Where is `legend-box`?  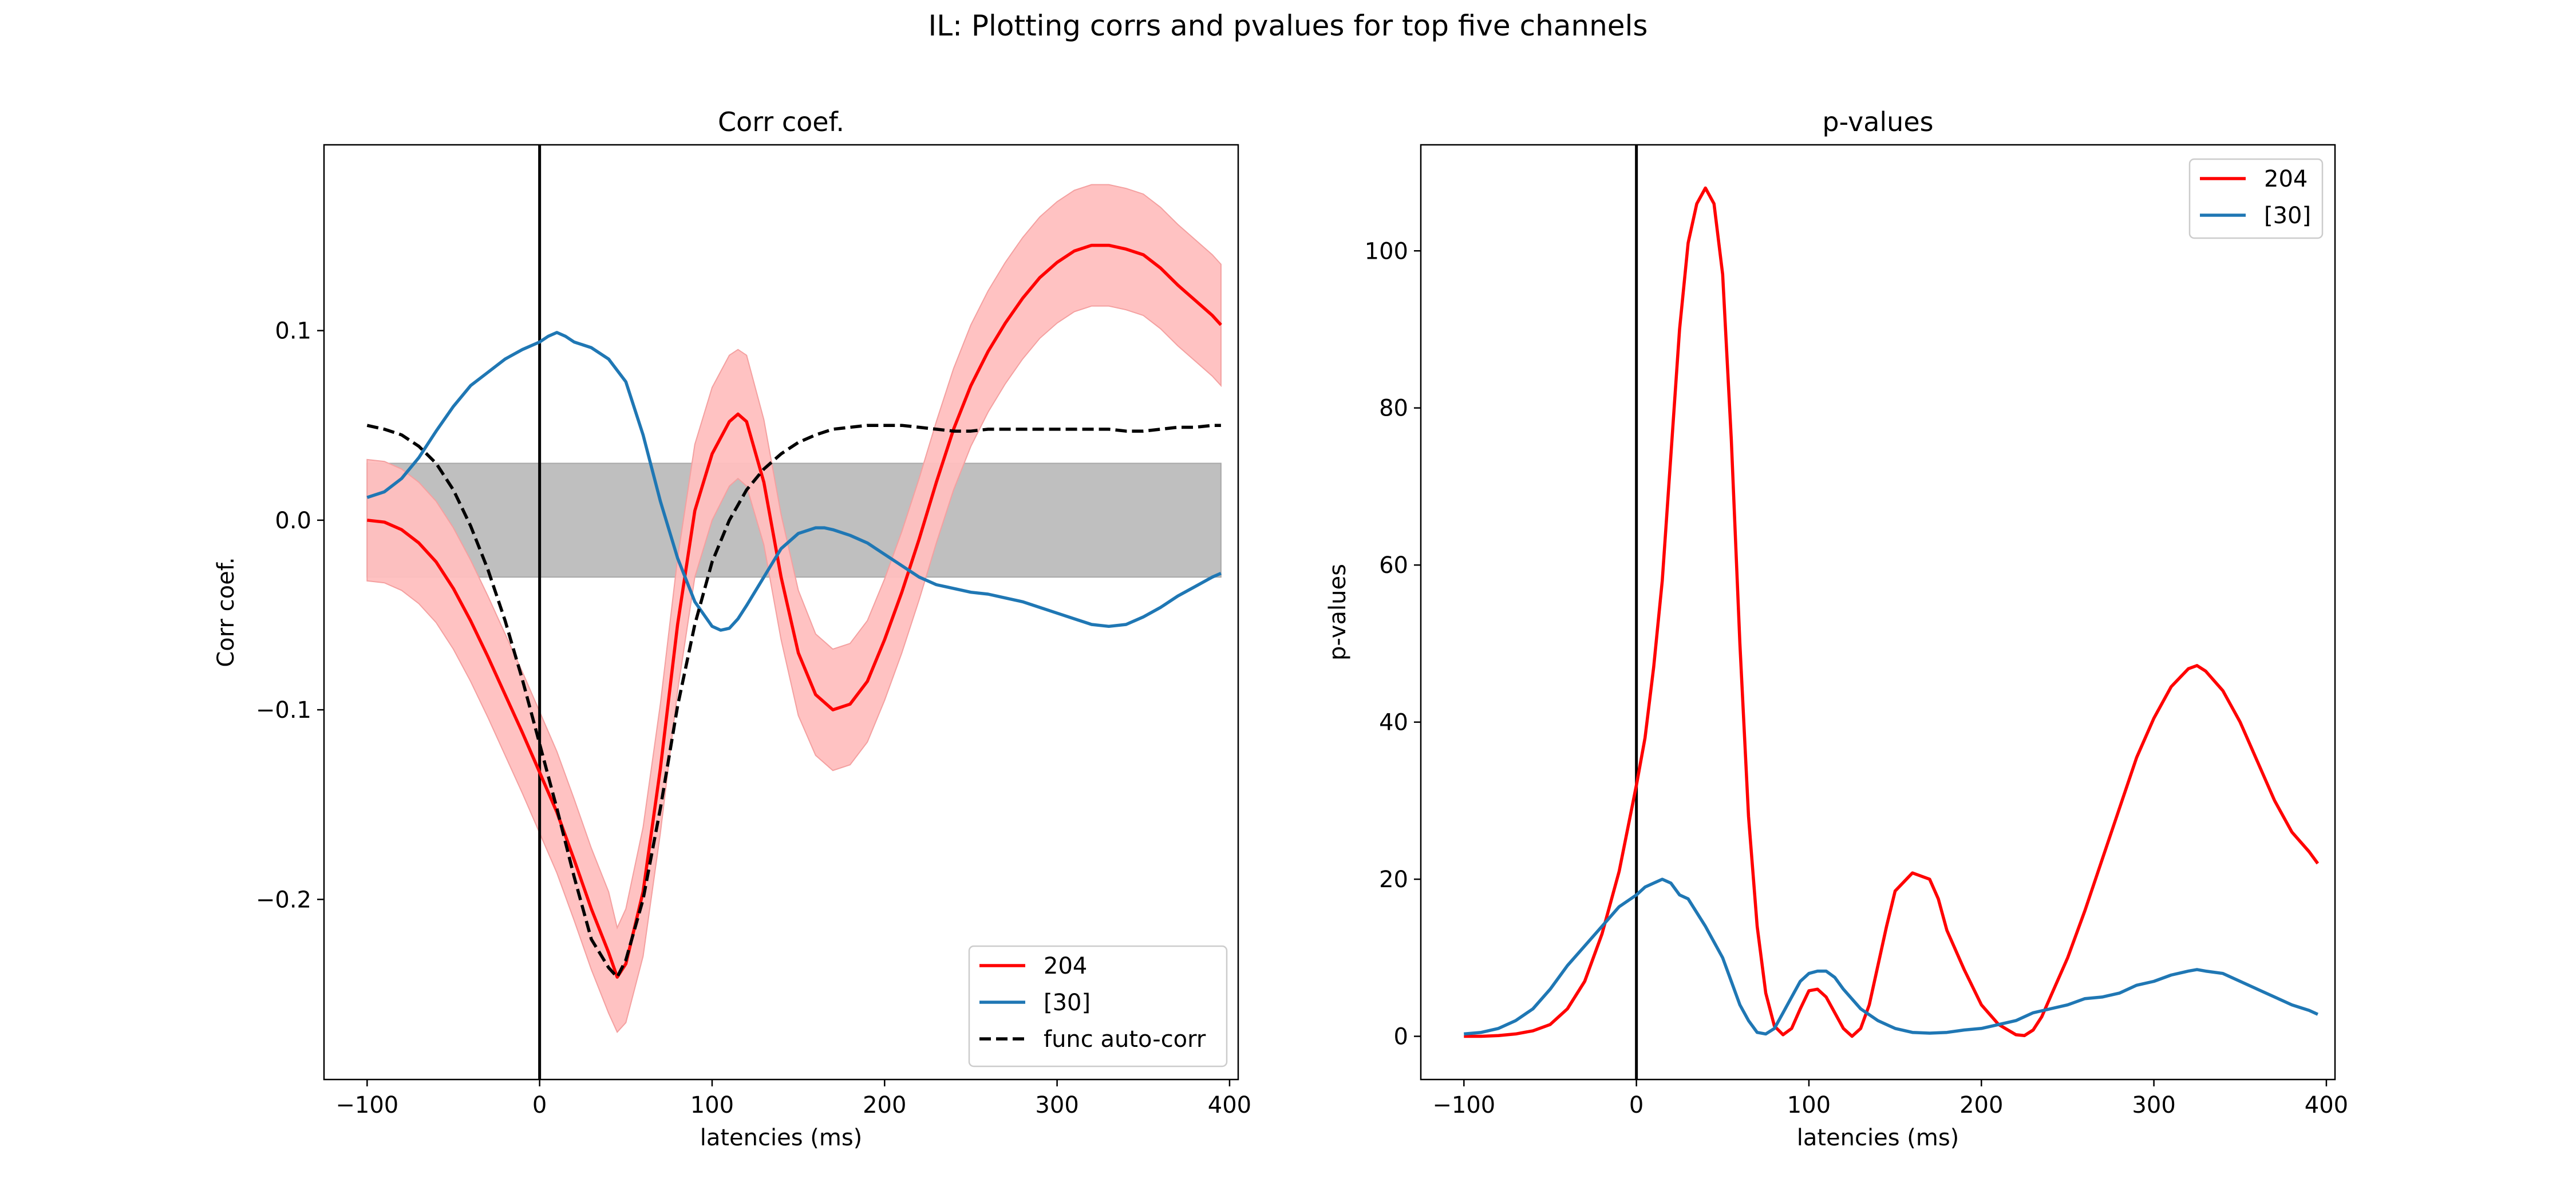
legend-box is located at coordinates (1098, 1006).